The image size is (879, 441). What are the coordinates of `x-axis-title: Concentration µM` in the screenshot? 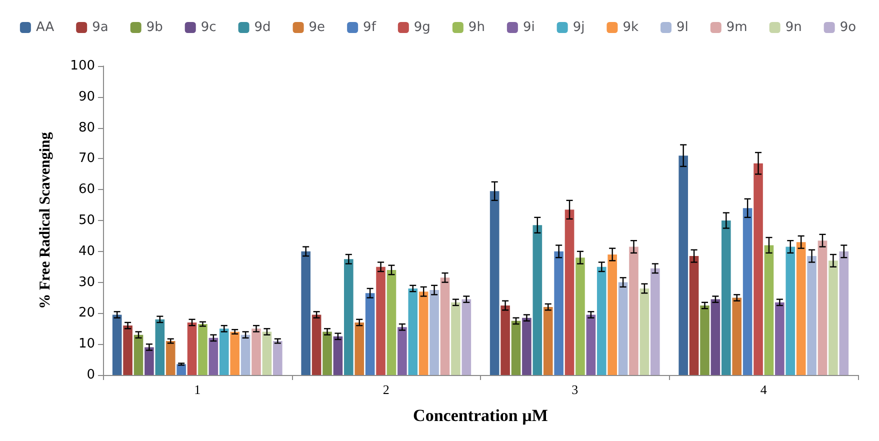 It's located at (480, 415).